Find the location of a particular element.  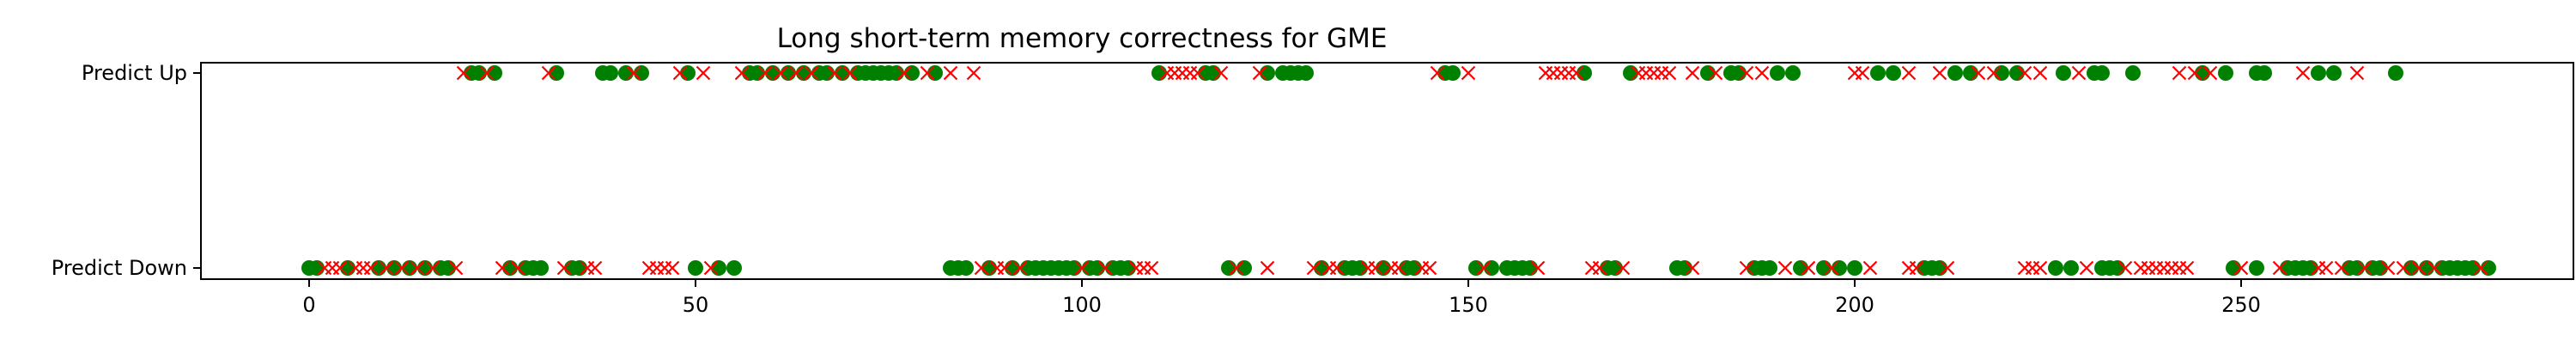

y-axis: Predict Down Predict Up is located at coordinates (127, 170).